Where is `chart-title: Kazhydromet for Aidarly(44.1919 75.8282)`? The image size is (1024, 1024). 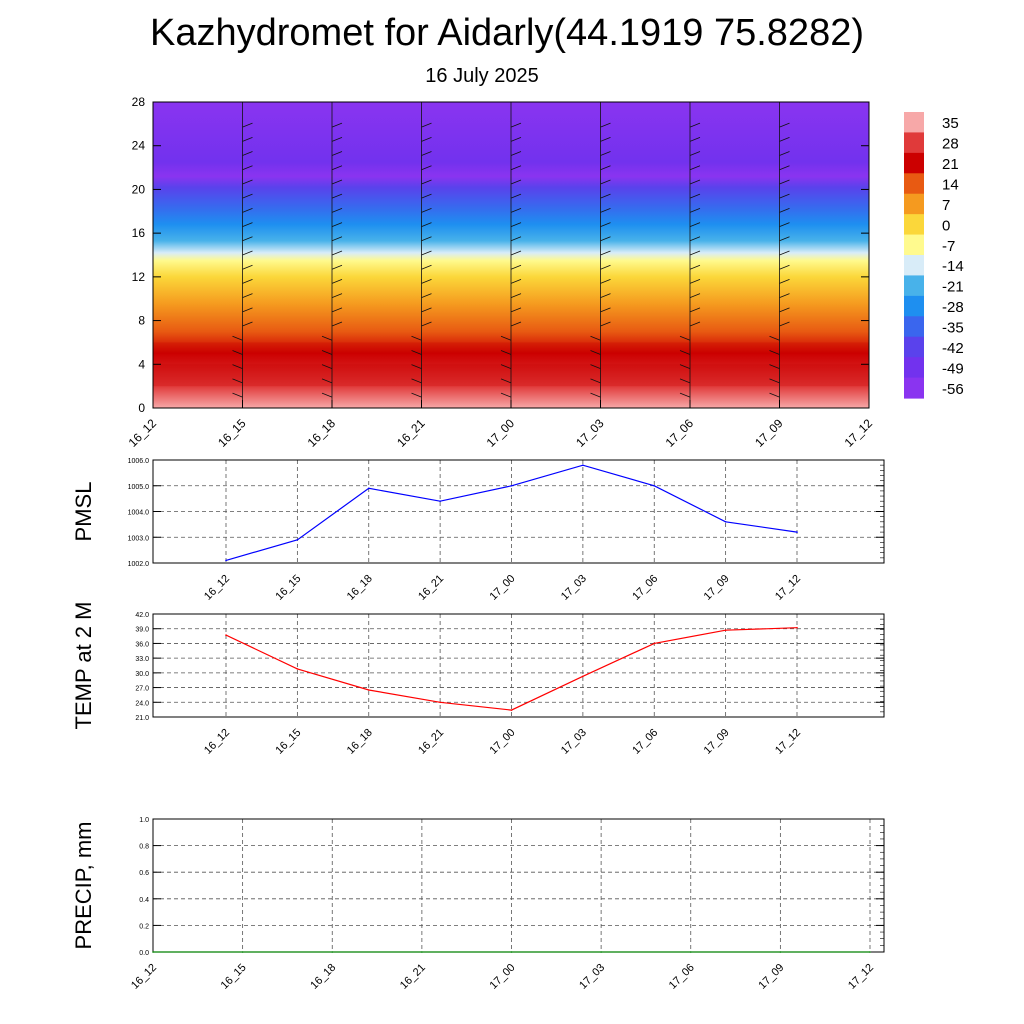
chart-title: Kazhydromet for Aidarly(44.1919 75.8282) is located at coordinates (507, 33).